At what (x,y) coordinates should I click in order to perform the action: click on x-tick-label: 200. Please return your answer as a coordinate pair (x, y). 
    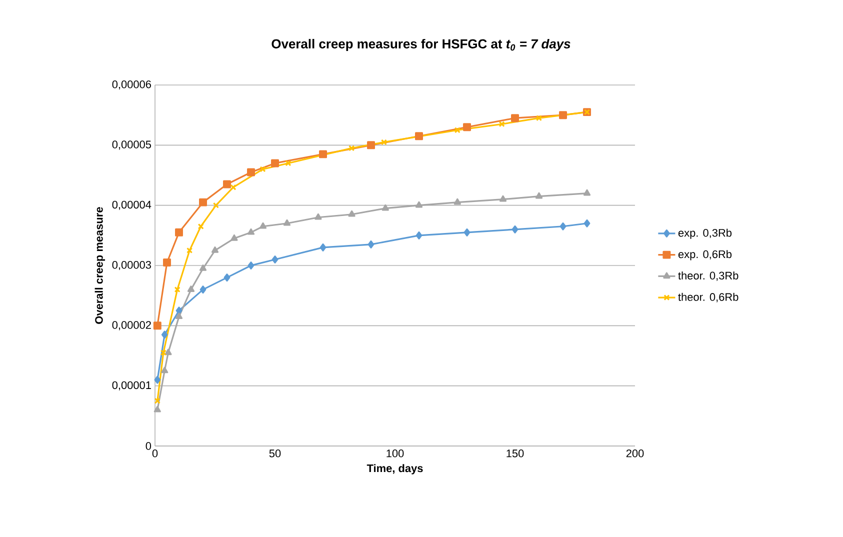
    Looking at the image, I should click on (635, 454).